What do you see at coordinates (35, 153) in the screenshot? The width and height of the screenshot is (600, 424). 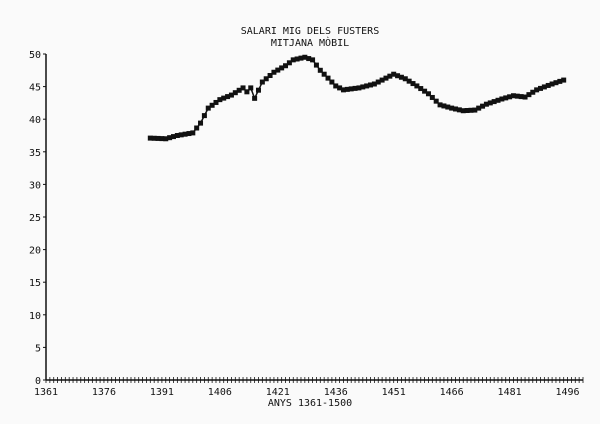 I see `y-tick-label: 35` at bounding box center [35, 153].